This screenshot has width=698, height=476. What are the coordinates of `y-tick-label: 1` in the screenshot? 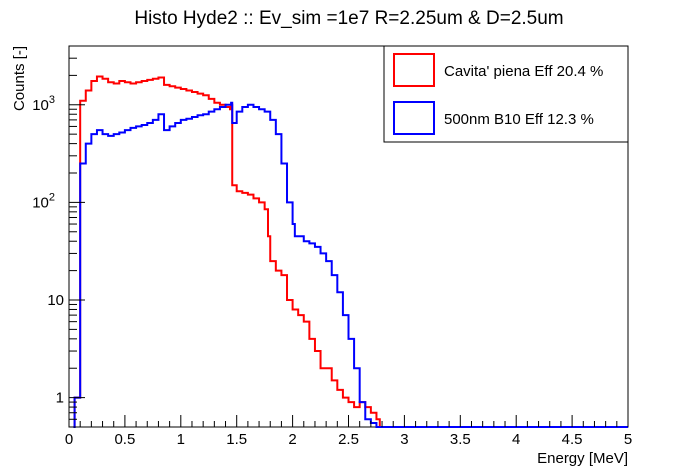 It's located at (60, 398).